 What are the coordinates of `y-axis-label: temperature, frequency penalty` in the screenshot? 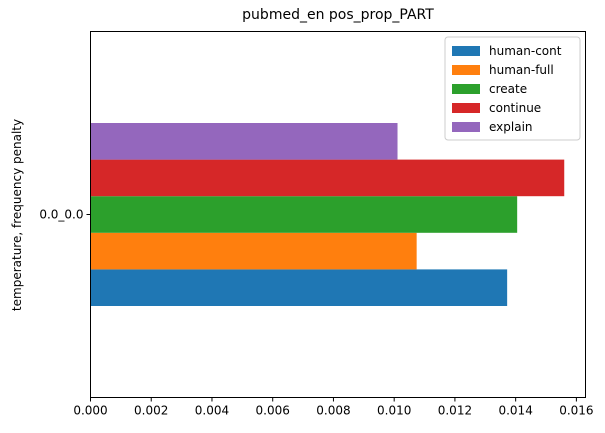 It's located at (17, 215).